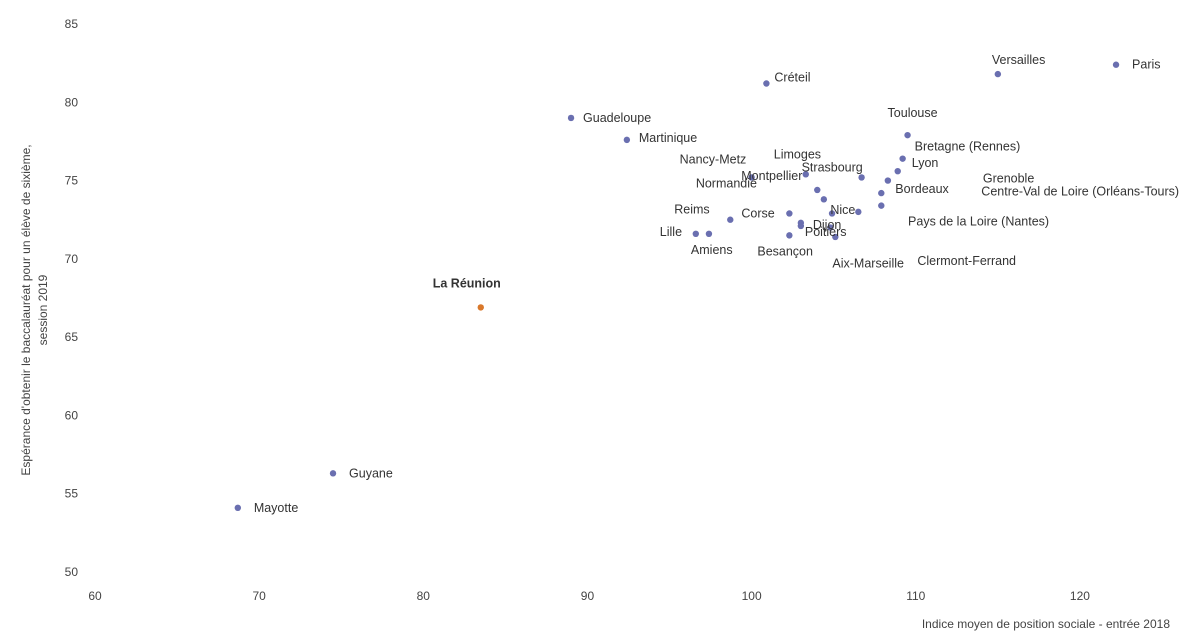 The width and height of the screenshot is (1179, 636). Describe the element at coordinates (72, 181) in the screenshot. I see `y-tick-label: 75` at that location.